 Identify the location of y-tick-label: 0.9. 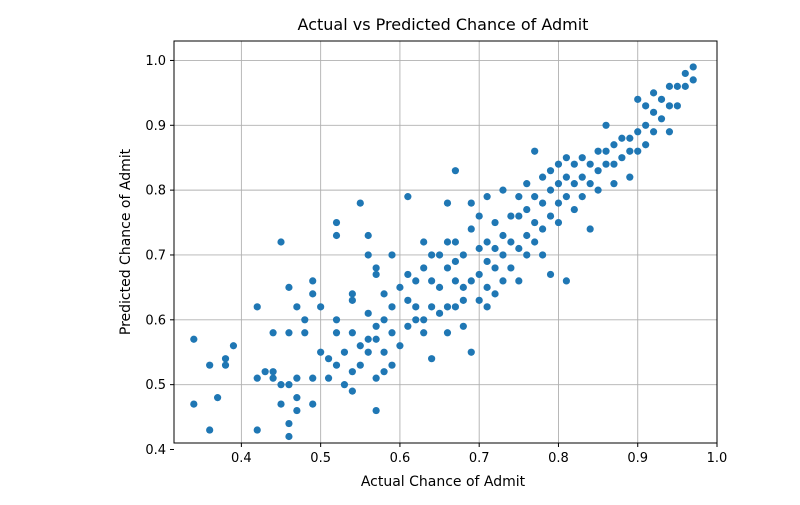
(155, 126).